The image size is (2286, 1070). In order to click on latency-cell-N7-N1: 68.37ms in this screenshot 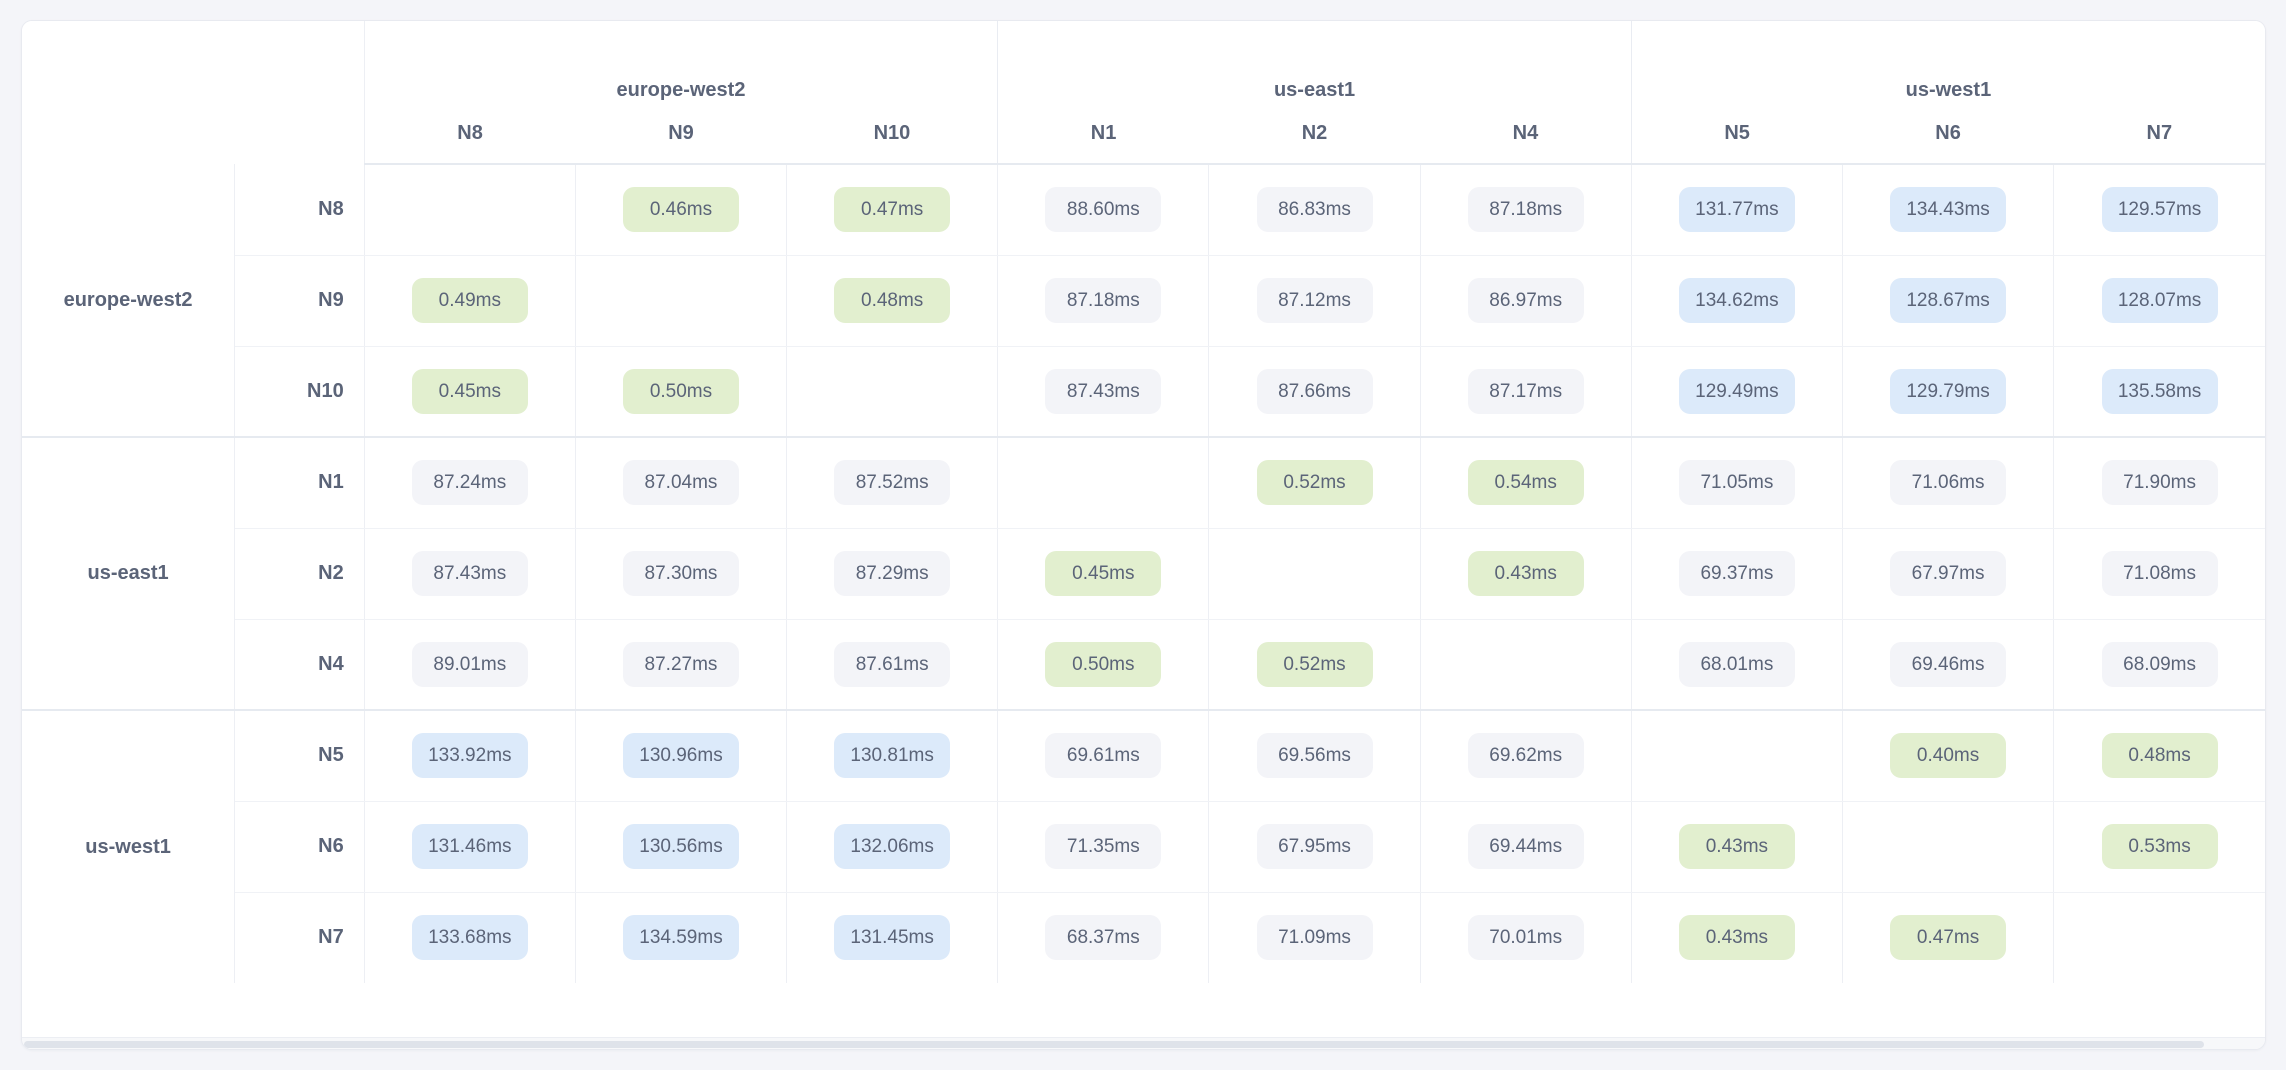, I will do `click(1103, 937)`.